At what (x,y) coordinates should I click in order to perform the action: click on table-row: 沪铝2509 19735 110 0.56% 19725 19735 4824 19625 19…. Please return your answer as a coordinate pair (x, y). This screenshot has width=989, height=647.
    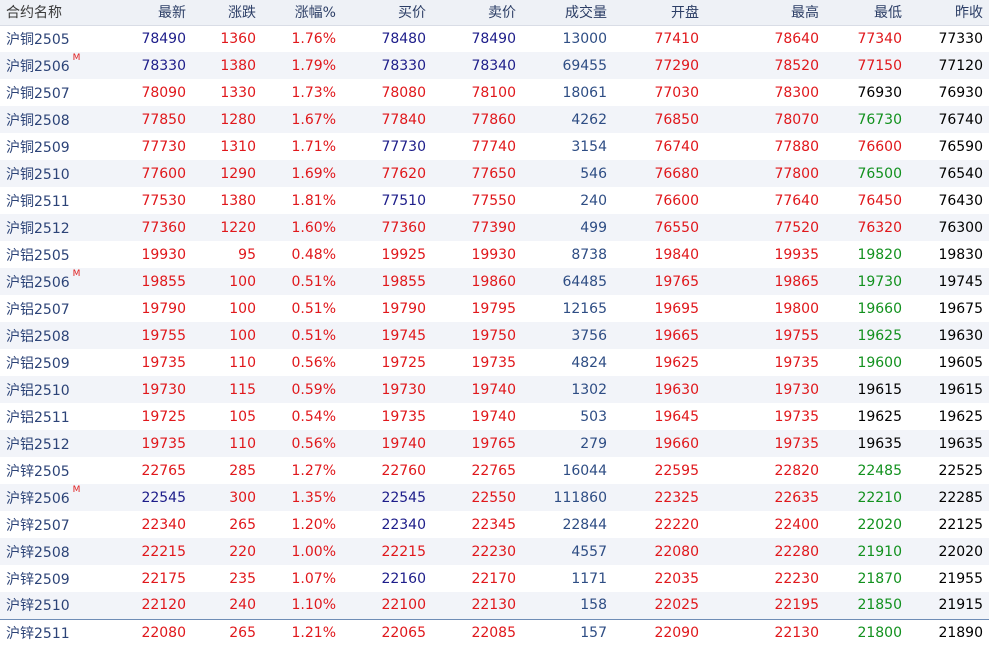
    Looking at the image, I should click on (494, 362).